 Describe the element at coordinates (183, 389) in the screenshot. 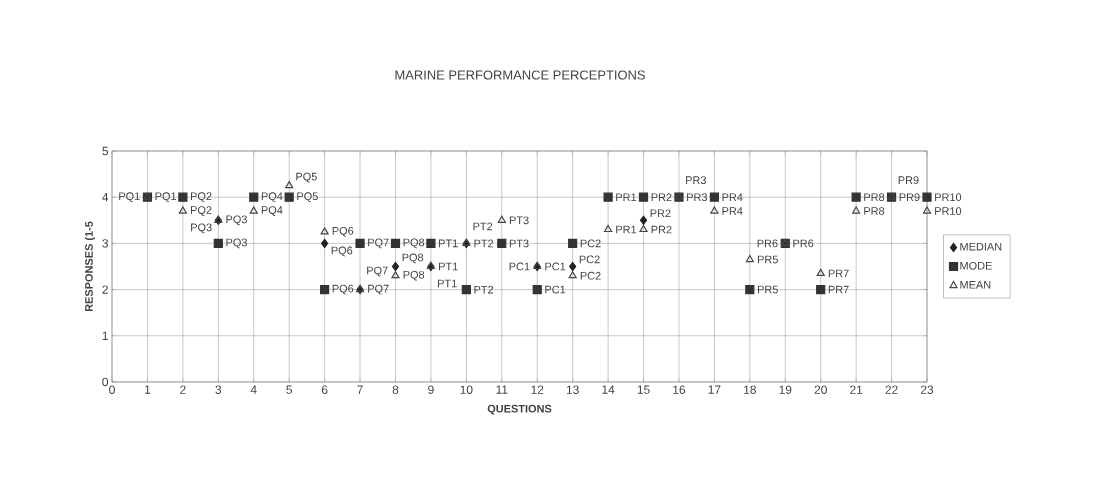

I see `x-tick-label: 2` at that location.